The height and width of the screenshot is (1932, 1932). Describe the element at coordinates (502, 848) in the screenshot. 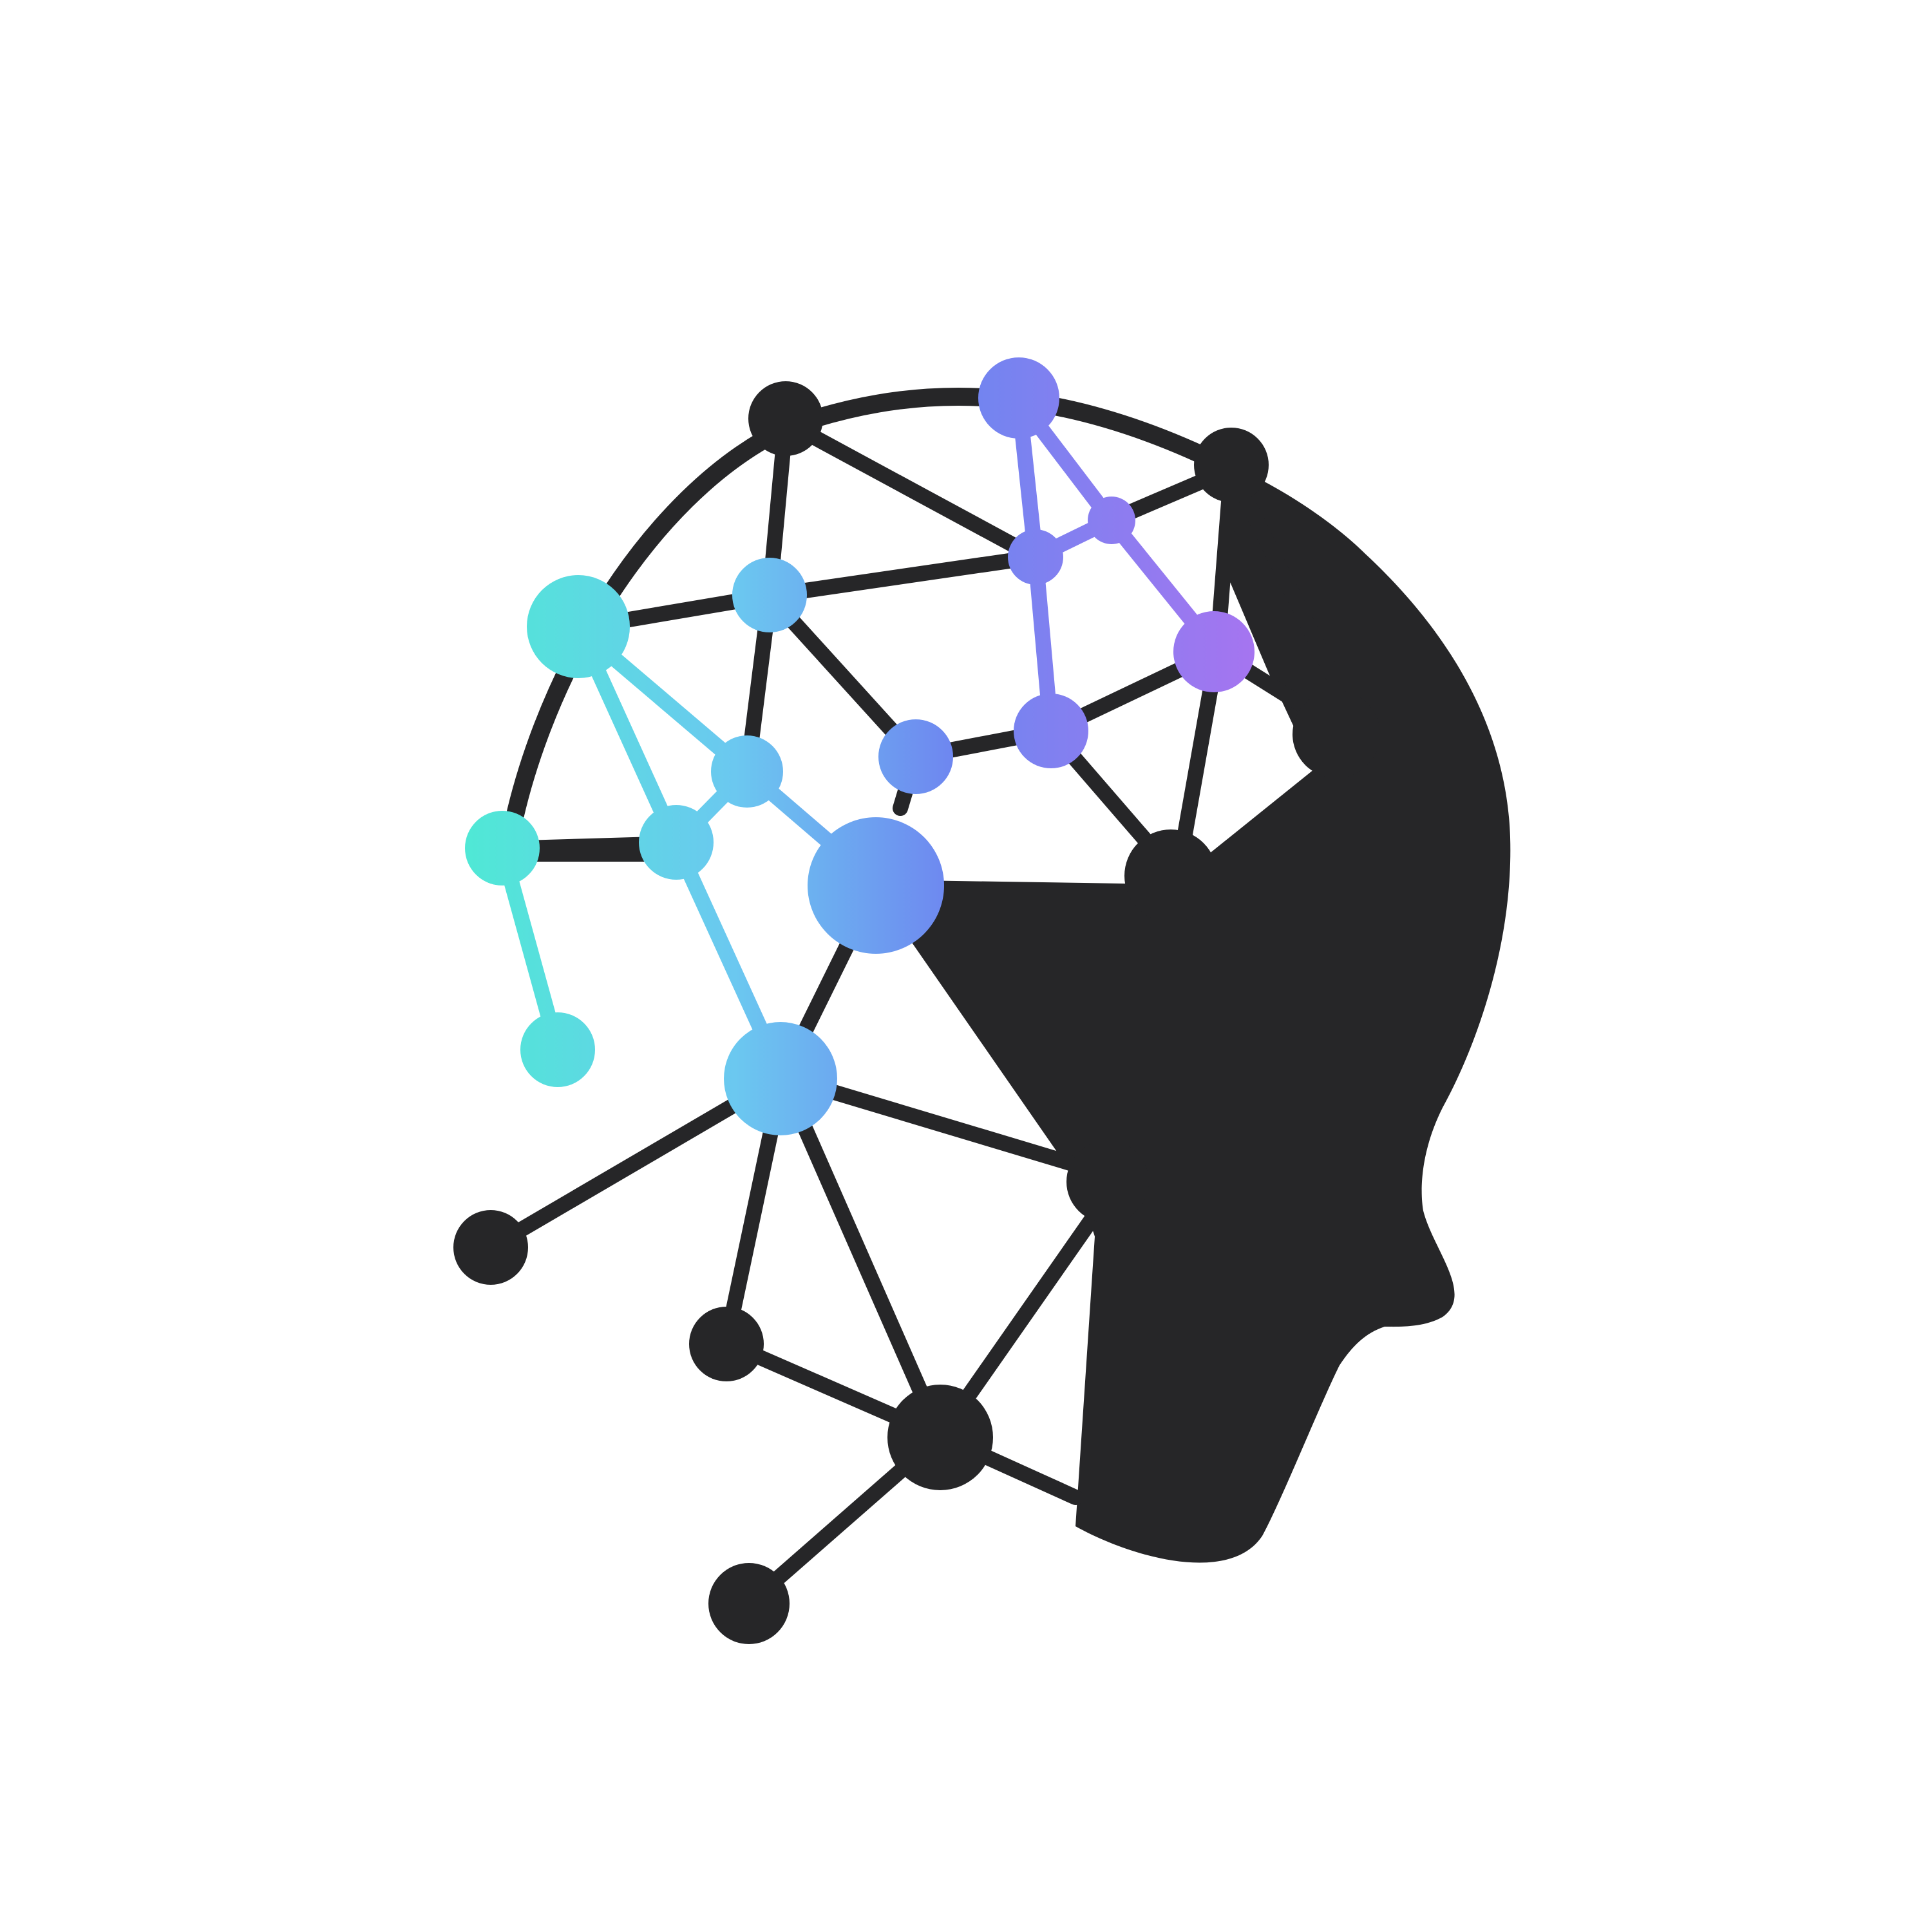

I see `node-left-edge` at that location.